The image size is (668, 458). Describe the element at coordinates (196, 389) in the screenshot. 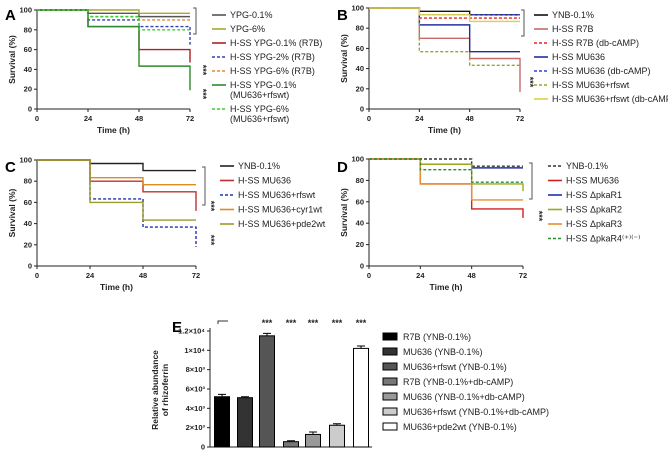

I see `y-tick-label: 6×10³` at that location.